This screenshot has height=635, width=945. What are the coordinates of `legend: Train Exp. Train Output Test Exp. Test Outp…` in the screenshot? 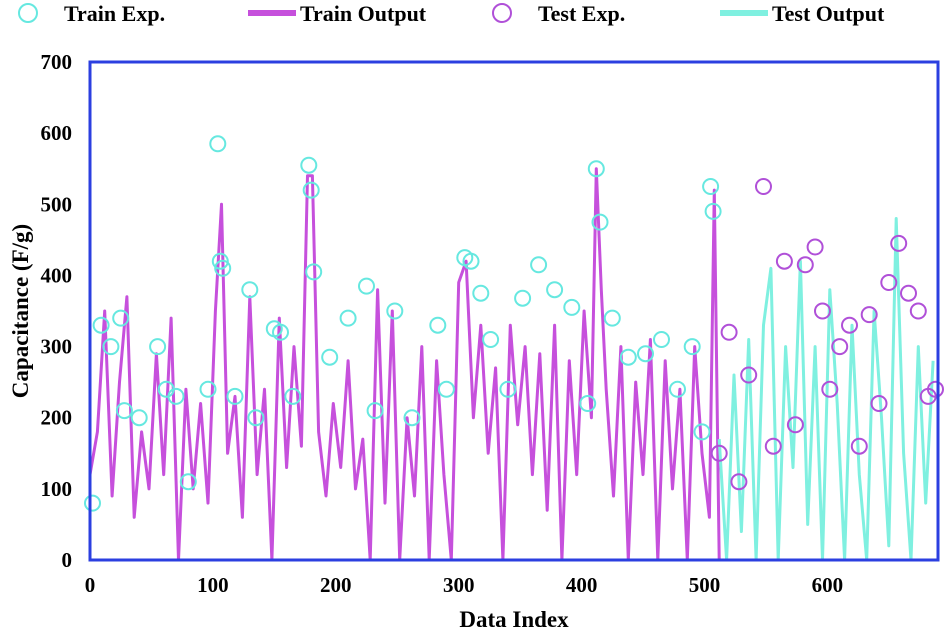 It's located at (451, 13).